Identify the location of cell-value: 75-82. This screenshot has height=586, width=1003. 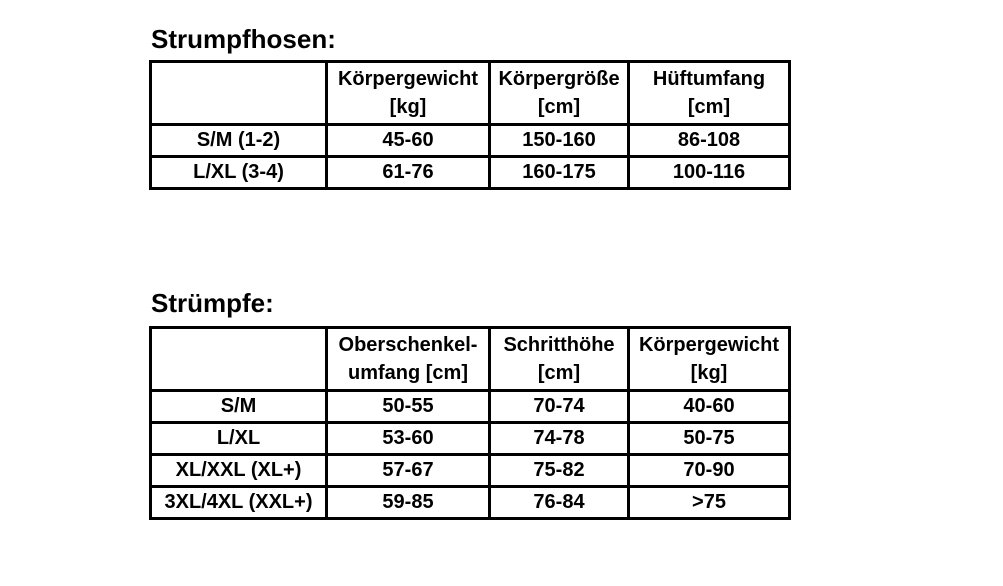
(559, 470).